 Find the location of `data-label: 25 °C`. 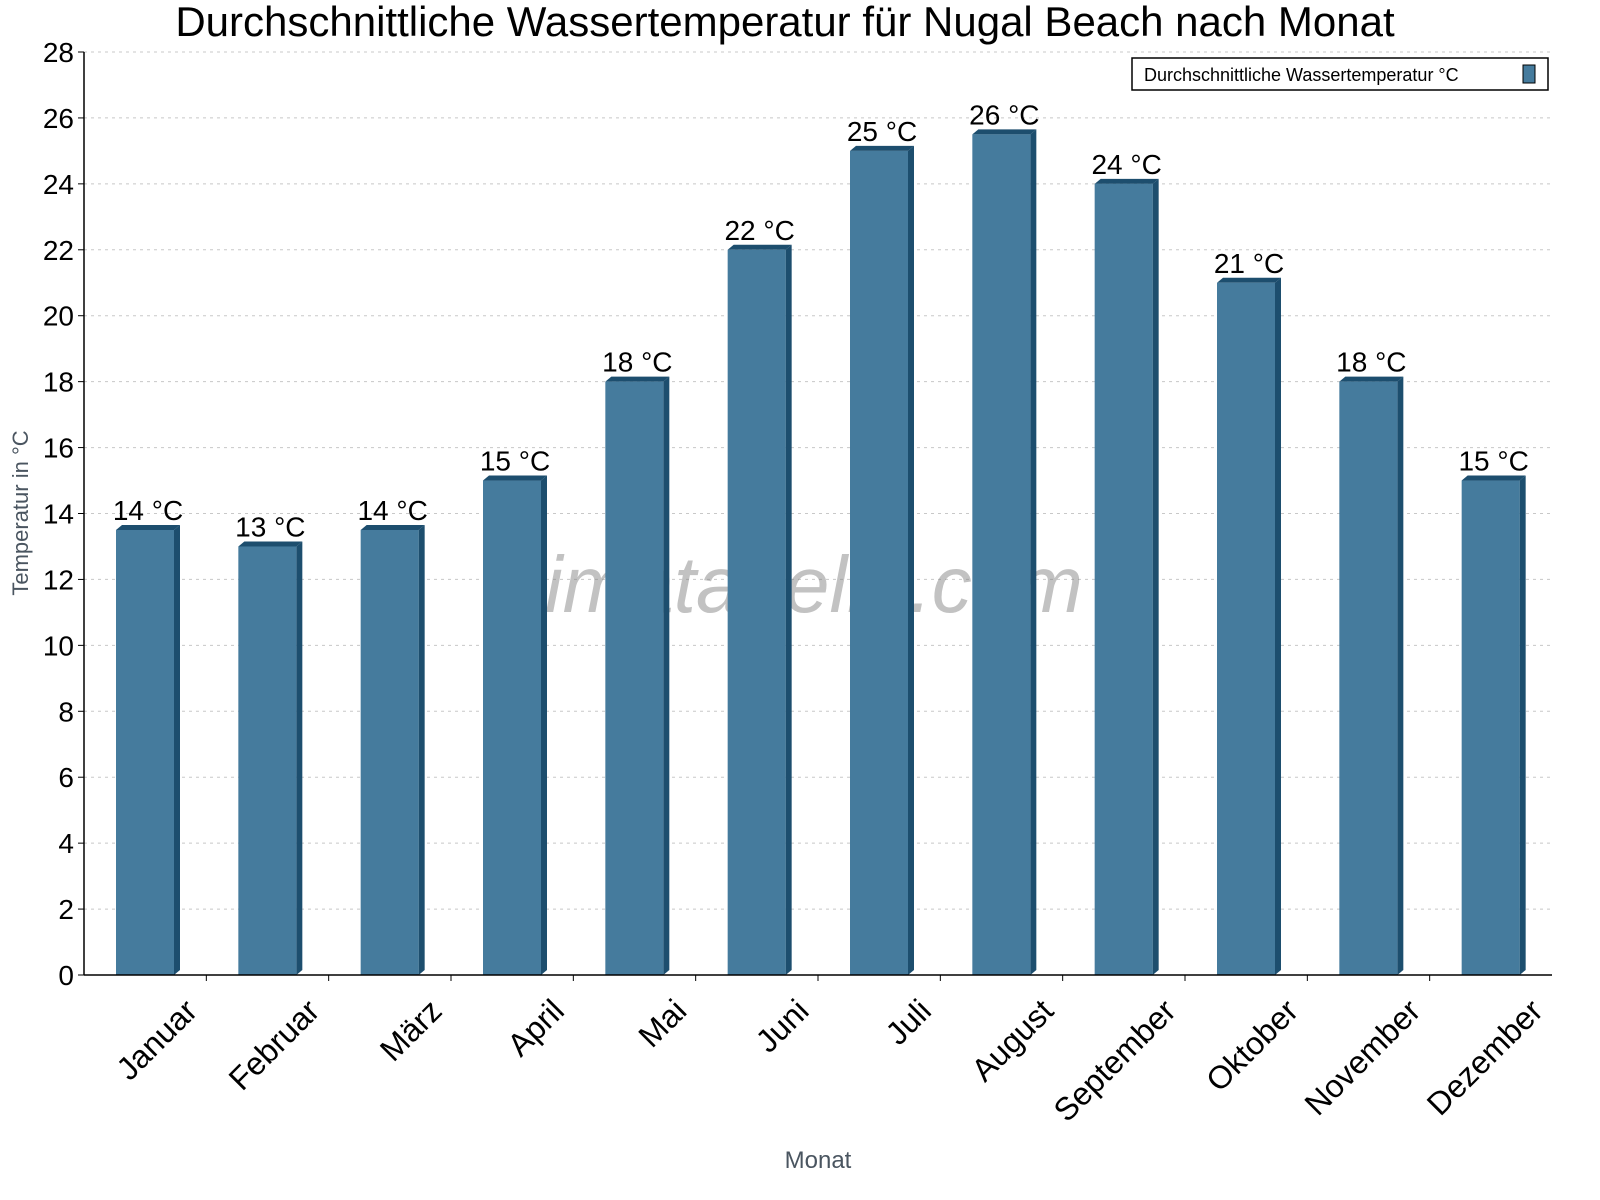

data-label: 25 °C is located at coordinates (882, 131).